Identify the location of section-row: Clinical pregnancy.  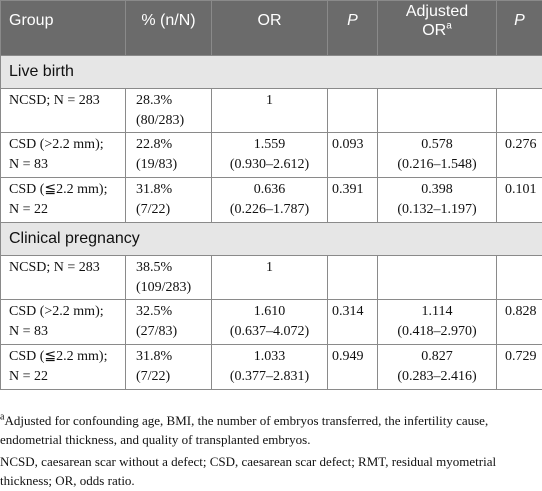
(271, 239).